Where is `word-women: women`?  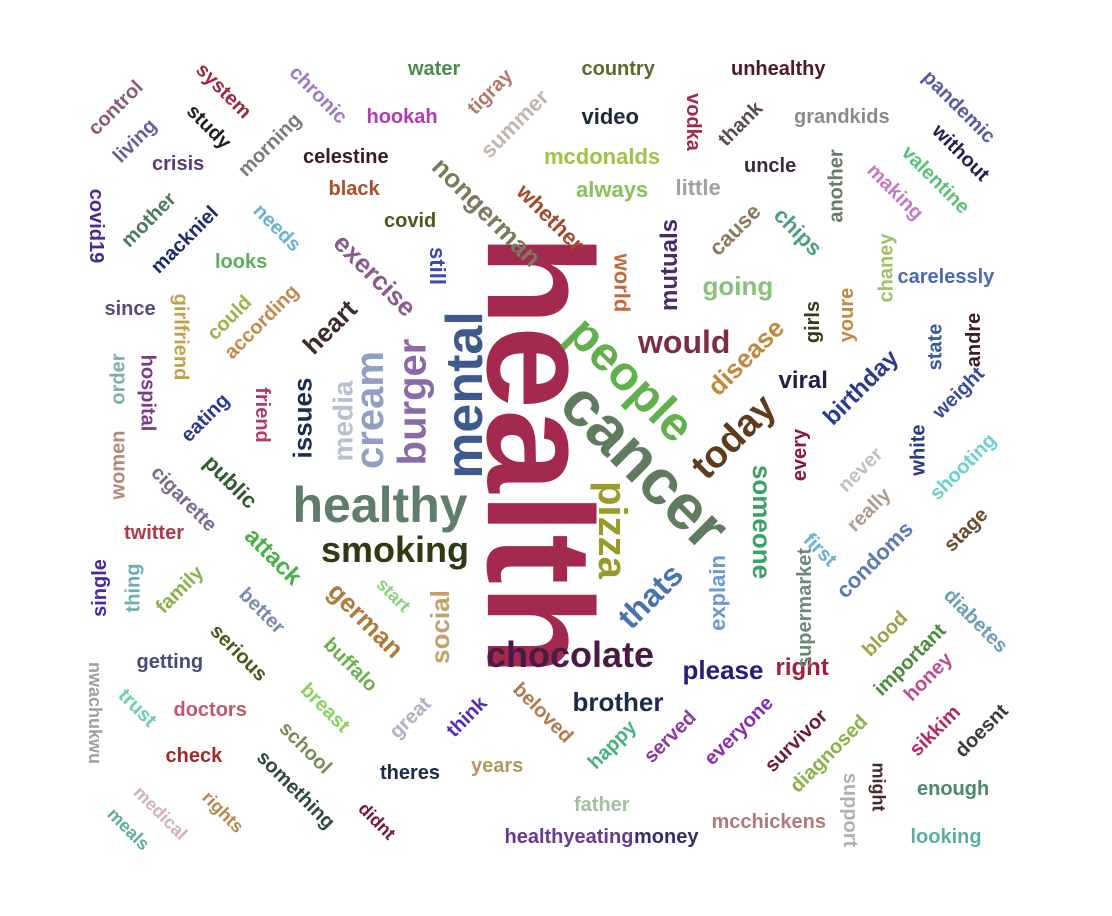
word-women: women is located at coordinates (117, 465).